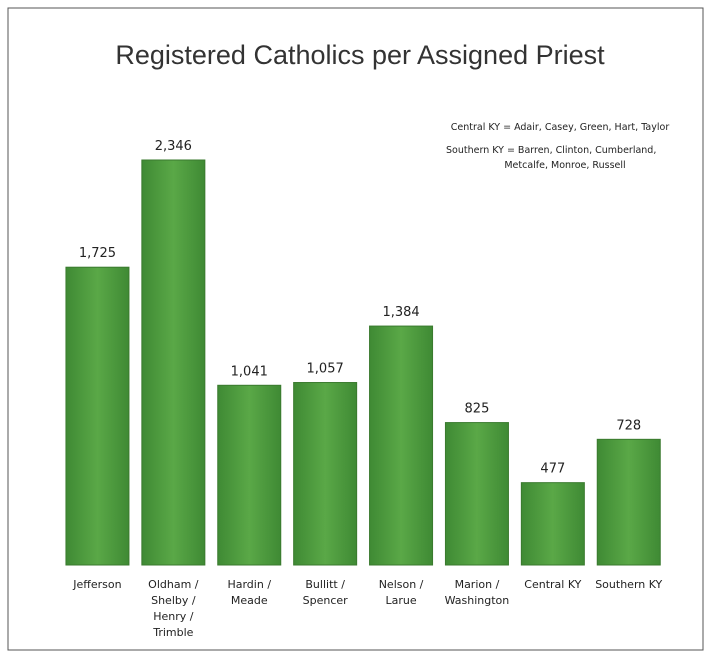  I want to click on x-tick-label: Nelson / Larue, so click(401, 592).